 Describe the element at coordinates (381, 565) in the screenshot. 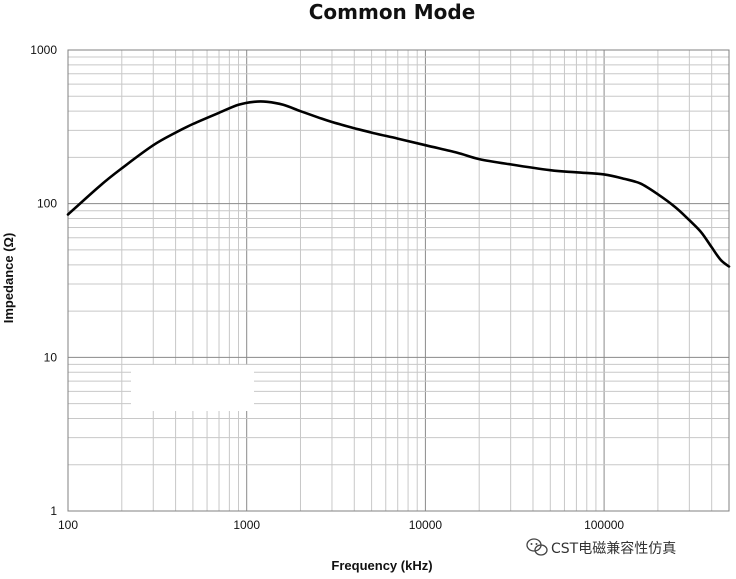

I see `x-axis-label: Frequency (kHz)` at that location.